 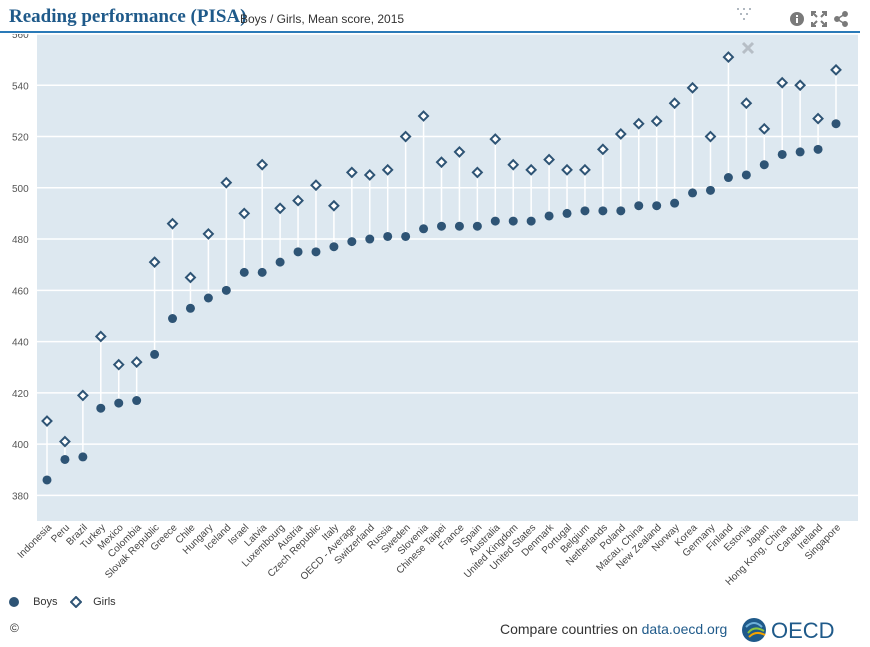 What do you see at coordinates (819, 19) in the screenshot?
I see `expand-icon` at bounding box center [819, 19].